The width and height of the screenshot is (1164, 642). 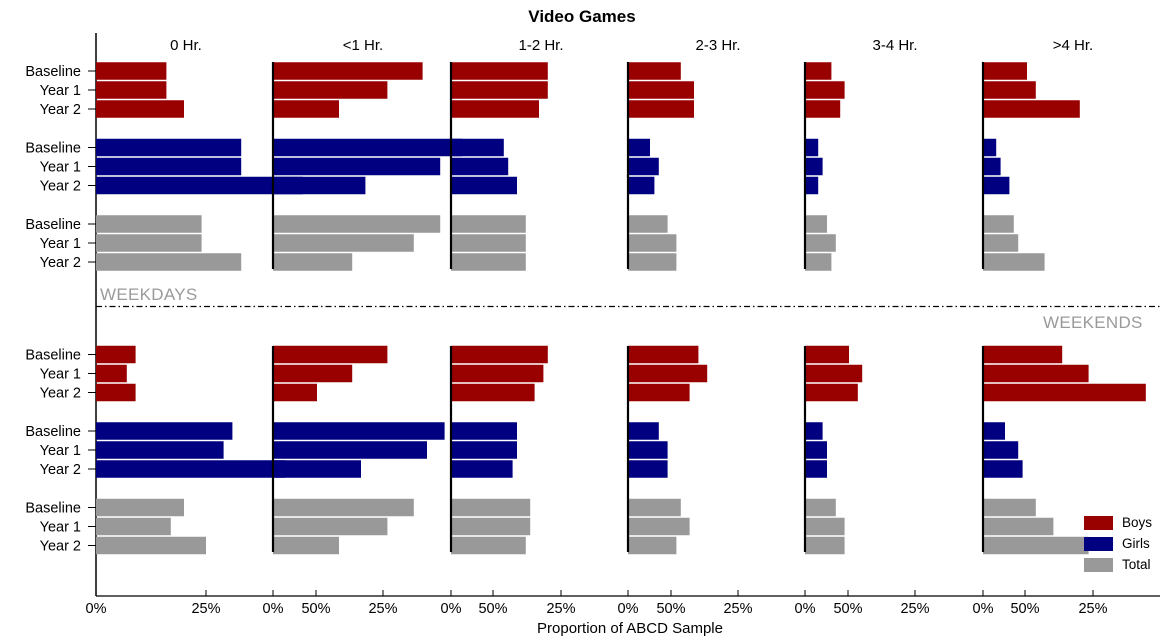 I want to click on legend-swatch-girls, so click(x=1098, y=543).